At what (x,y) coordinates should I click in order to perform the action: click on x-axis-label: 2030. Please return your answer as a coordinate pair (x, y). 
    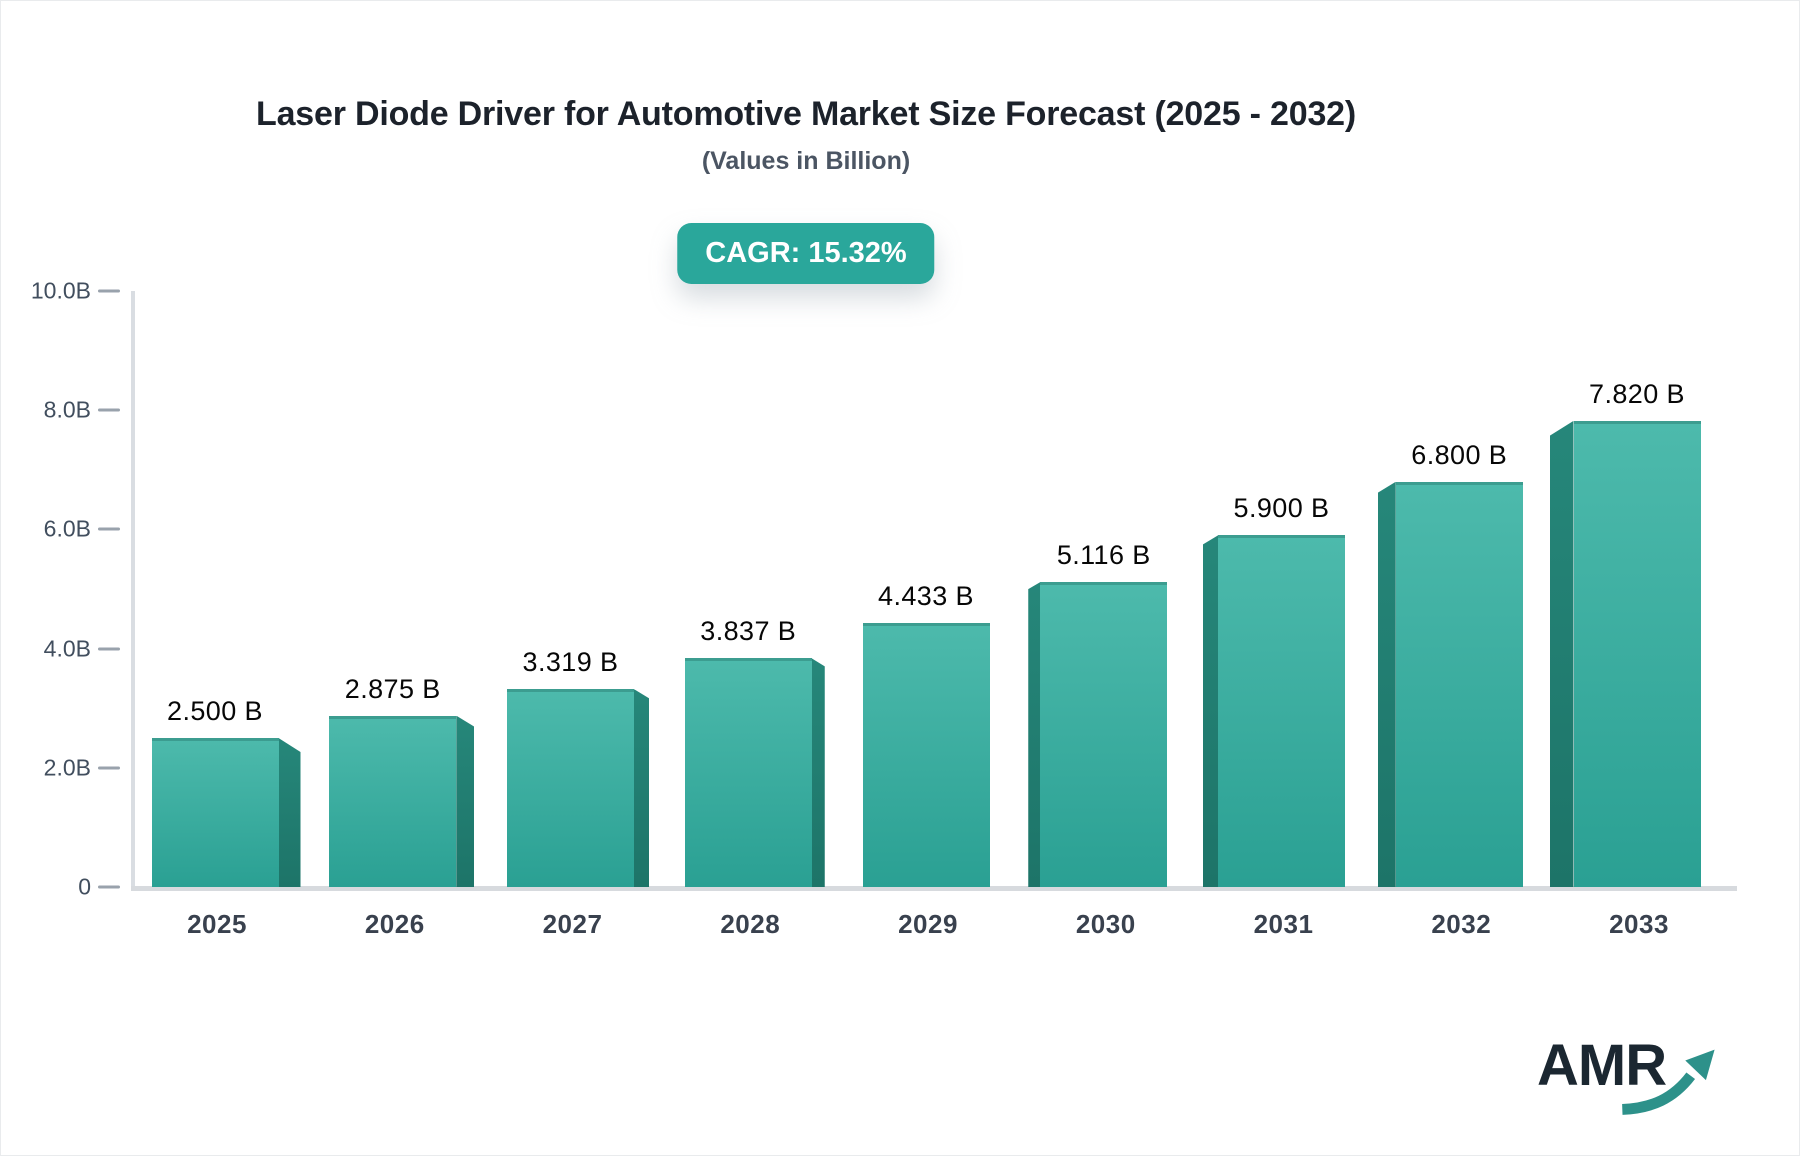
    Looking at the image, I should click on (1105, 924).